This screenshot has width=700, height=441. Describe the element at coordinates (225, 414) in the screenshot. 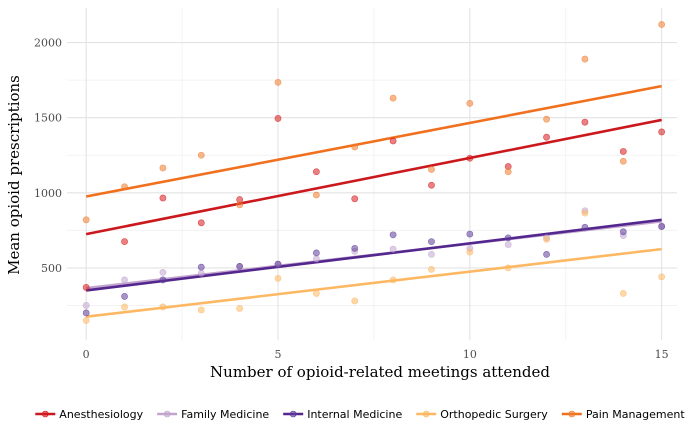

I see `legend-label: Family Medicine` at that location.